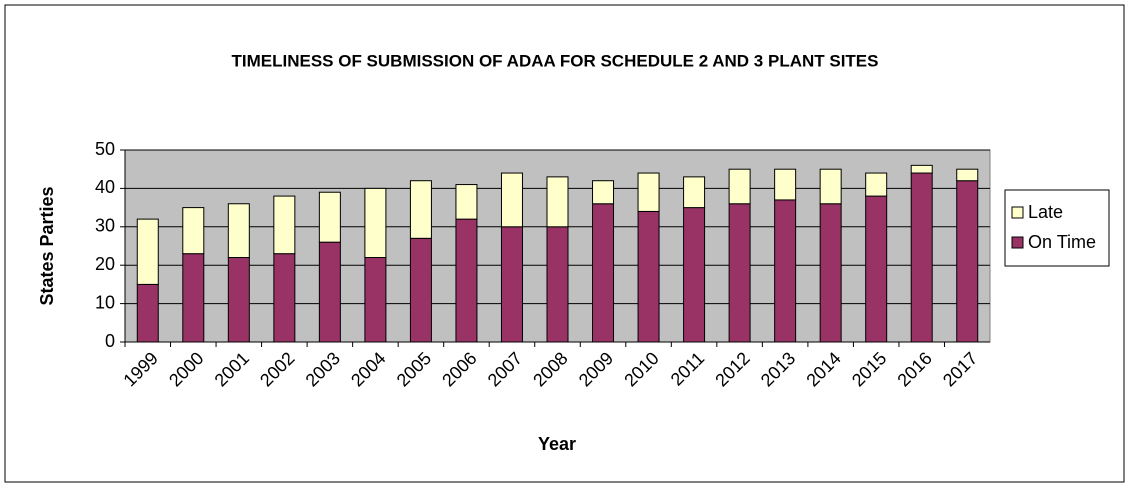  I want to click on y-tick-label: 50, so click(105, 149).